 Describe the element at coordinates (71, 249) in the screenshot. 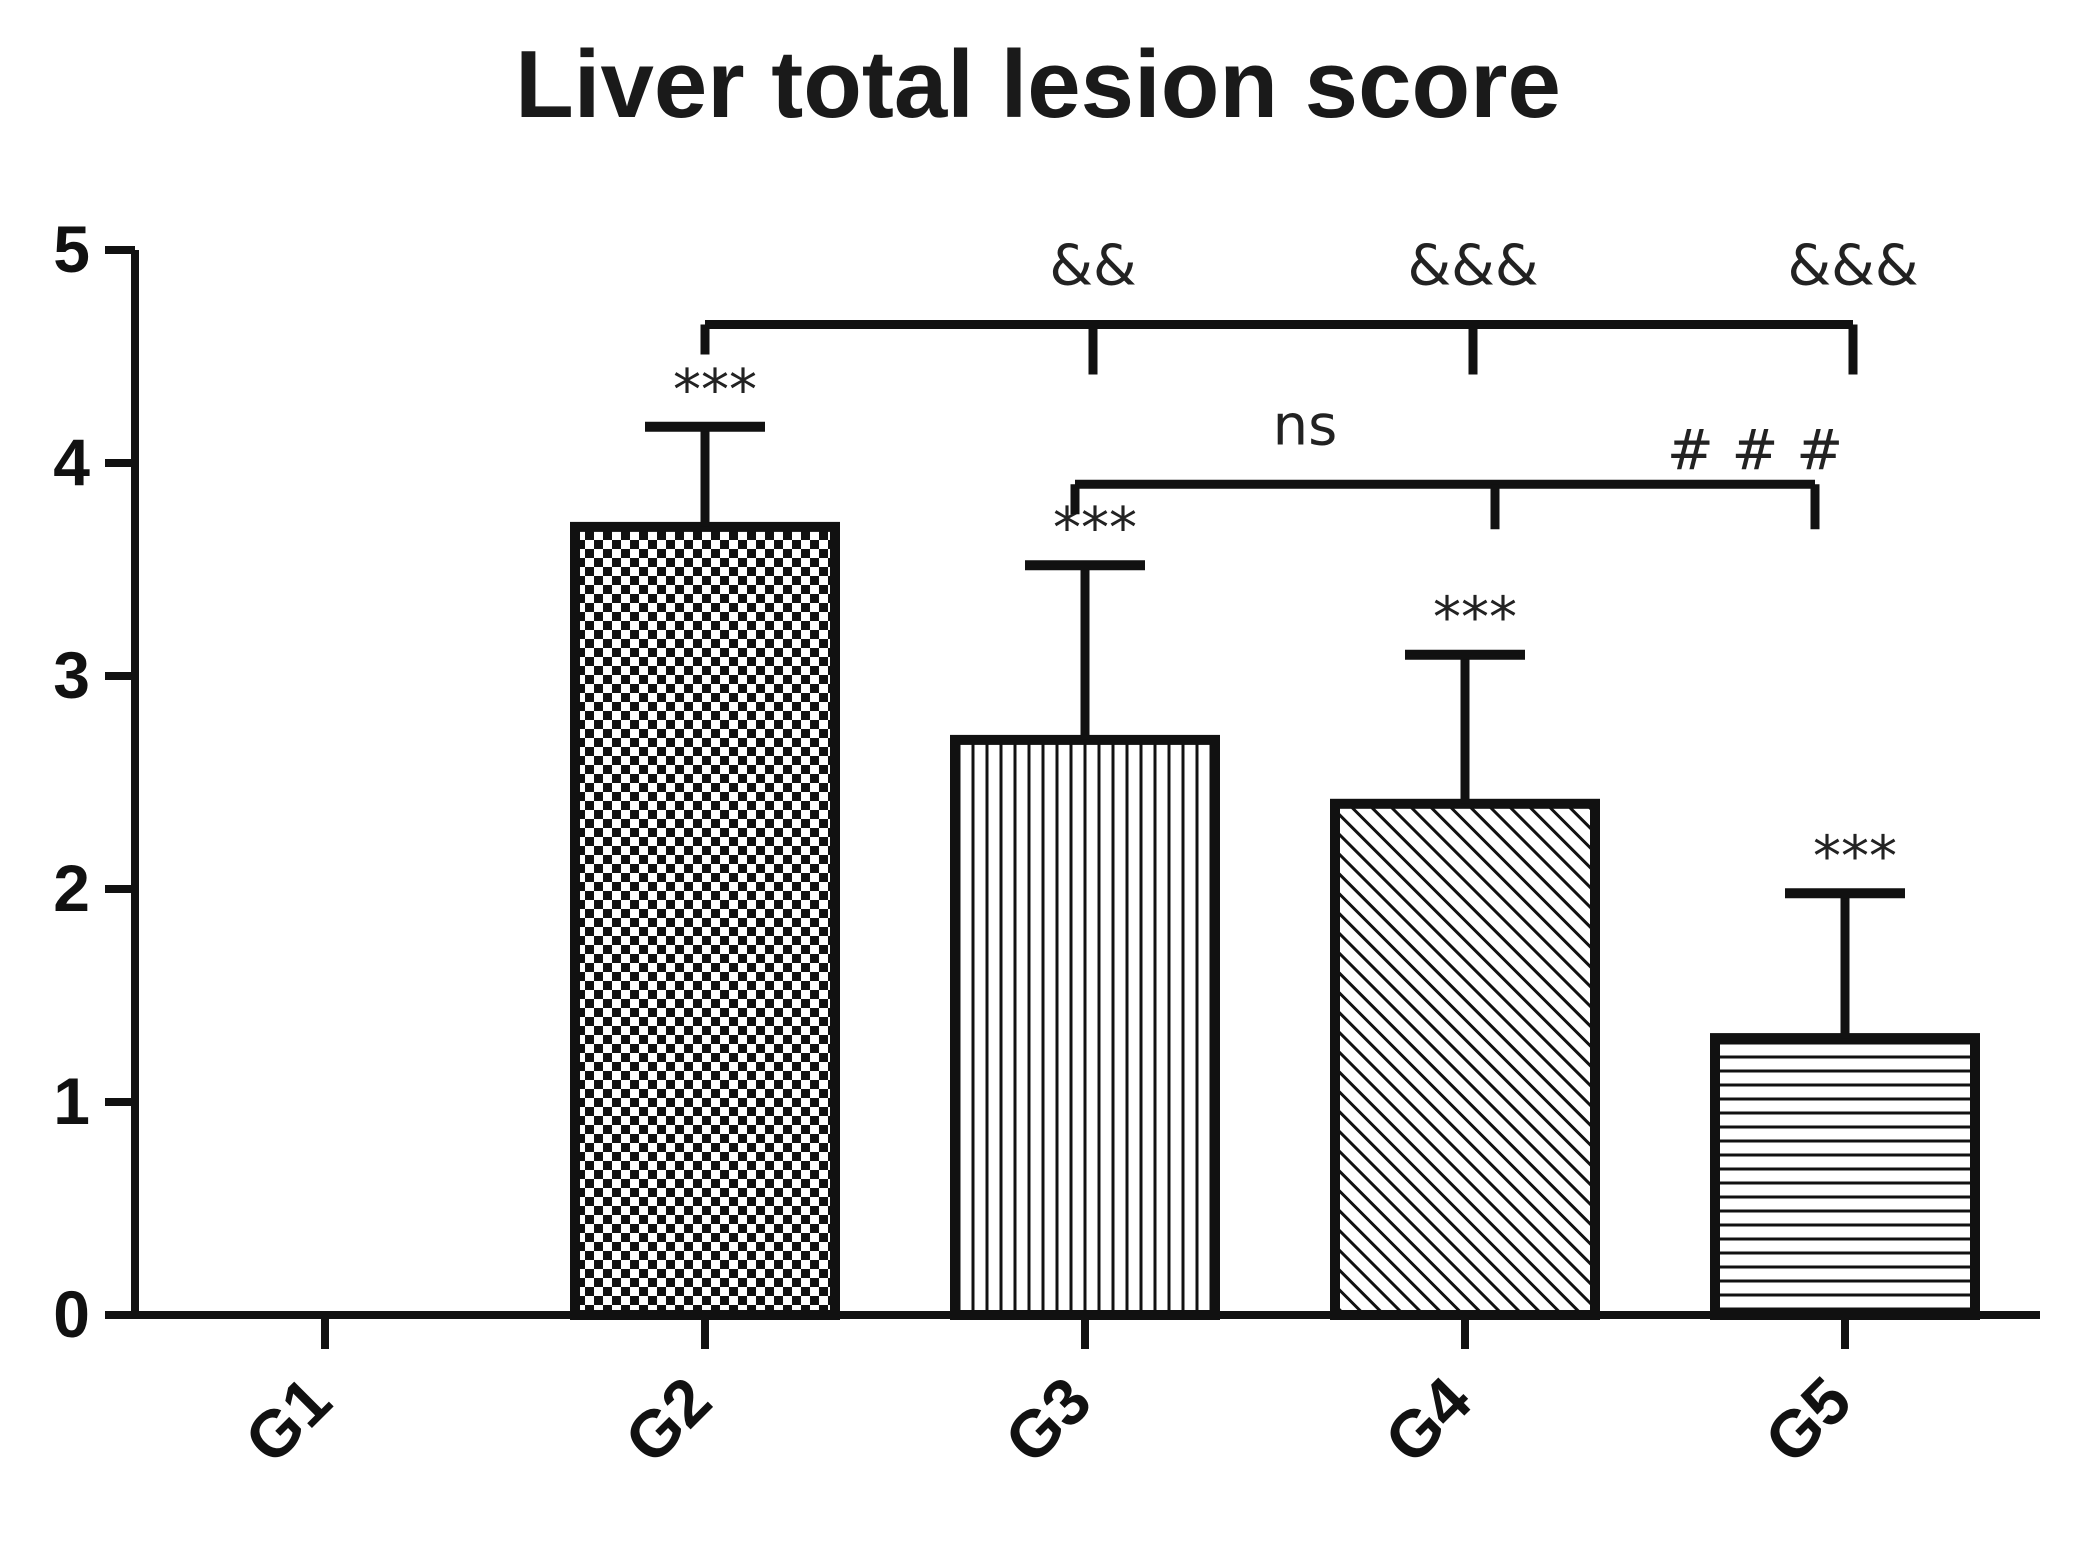

I see `y-tick-label: 5` at that location.